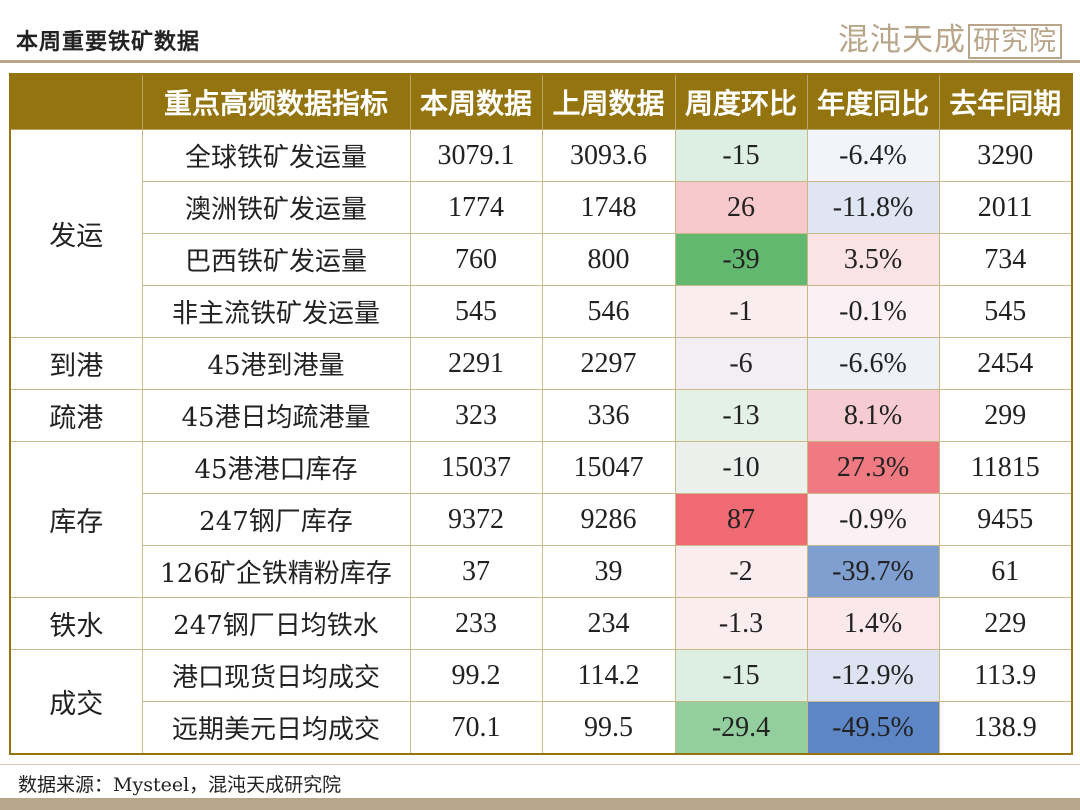  What do you see at coordinates (476, 363) in the screenshot?
I see `this-week-cell: 2291` at bounding box center [476, 363].